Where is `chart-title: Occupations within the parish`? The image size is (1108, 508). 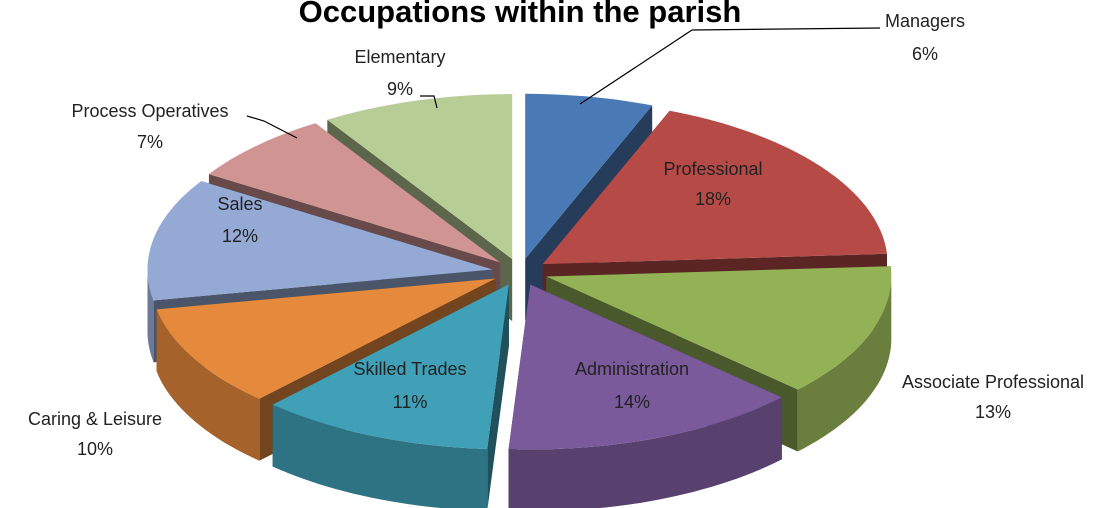
chart-title: Occupations within the parish is located at coordinates (520, 14).